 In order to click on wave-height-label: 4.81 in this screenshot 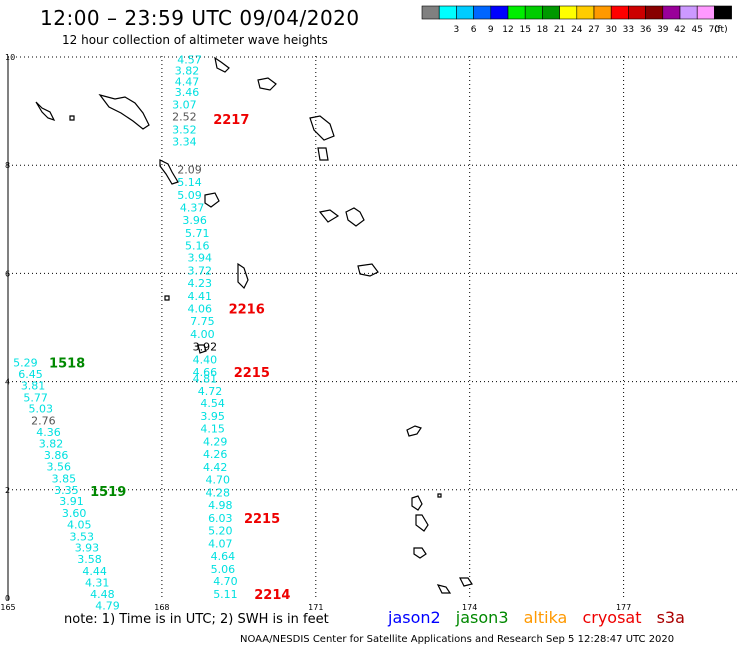, I will do `click(205, 378)`.